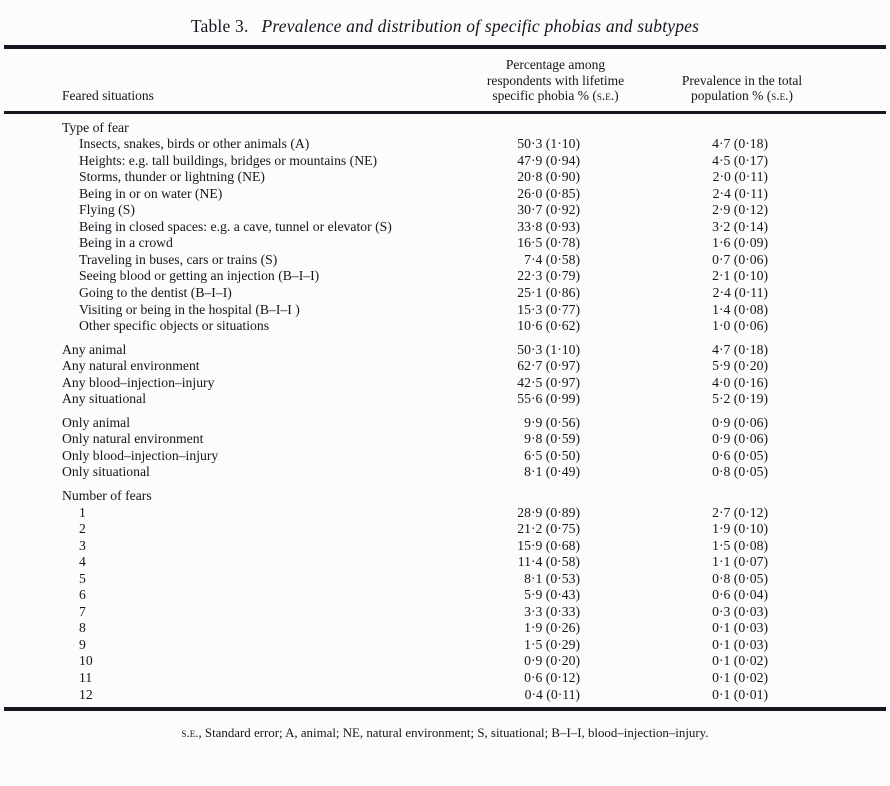 Image resolution: width=890 pixels, height=786 pixels. What do you see at coordinates (445, 562) in the screenshot?
I see `table-row: 4 11·4 (0·58) 1·1 (0·07)` at bounding box center [445, 562].